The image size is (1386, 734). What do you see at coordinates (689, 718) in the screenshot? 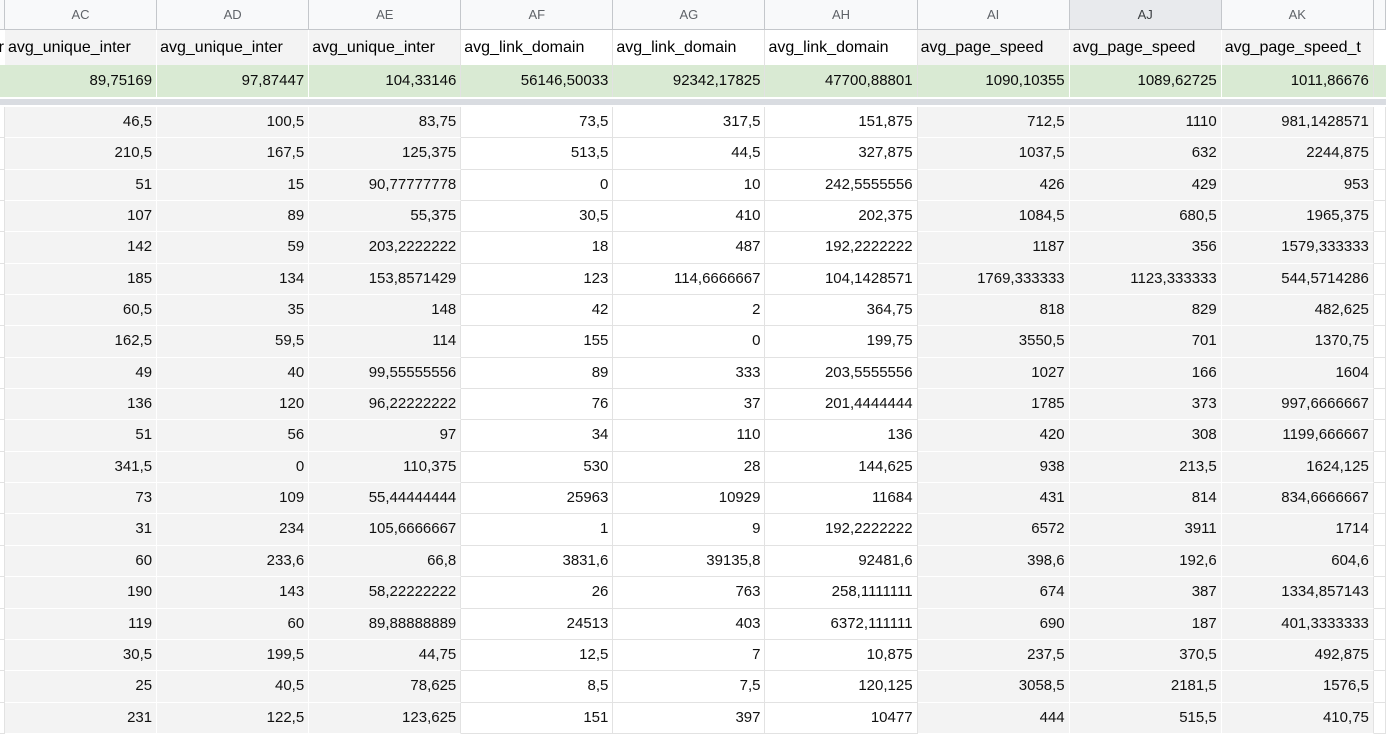
I see `cell: 397` at bounding box center [689, 718].